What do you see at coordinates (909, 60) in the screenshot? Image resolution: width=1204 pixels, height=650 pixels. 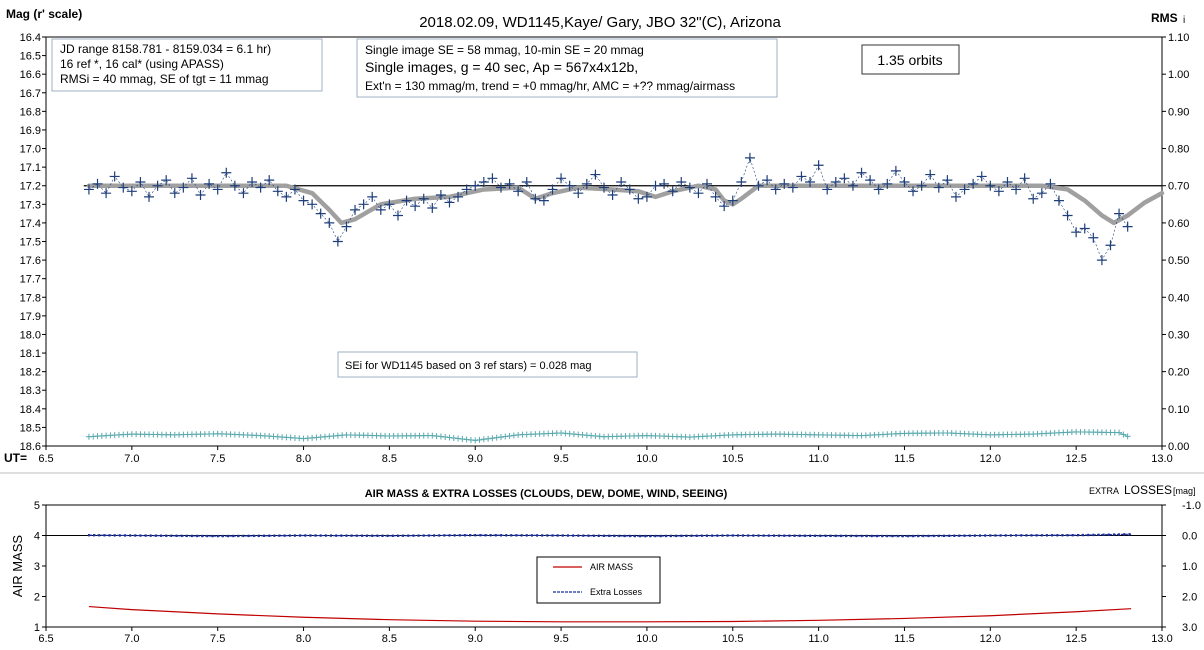 I see `annotation-orbits-text: 1.35 orbits` at bounding box center [909, 60].